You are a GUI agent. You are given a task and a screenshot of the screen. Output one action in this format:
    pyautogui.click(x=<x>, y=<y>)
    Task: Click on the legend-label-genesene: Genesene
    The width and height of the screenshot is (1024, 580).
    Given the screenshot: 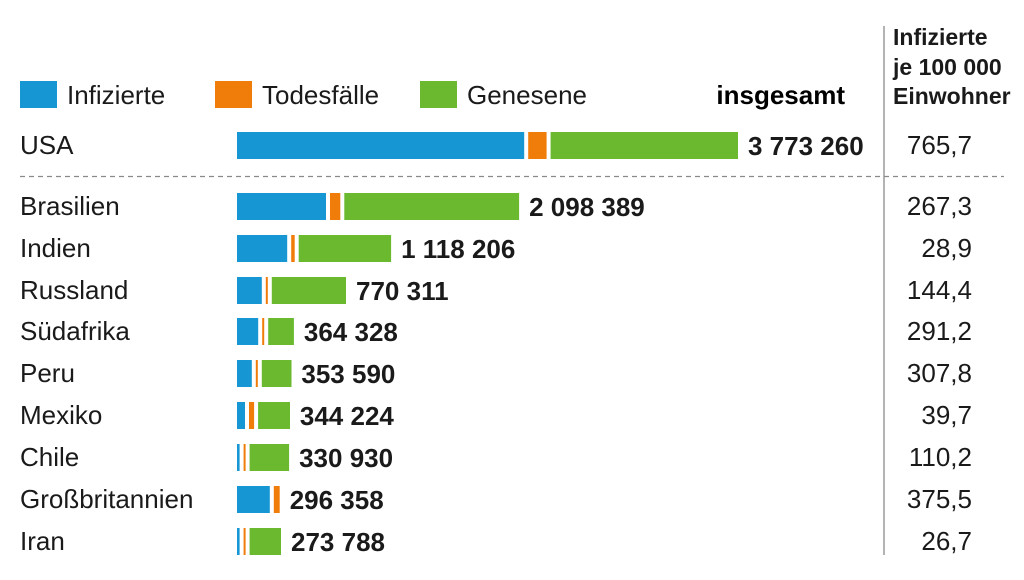 What is the action you would take?
    pyautogui.click(x=527, y=95)
    